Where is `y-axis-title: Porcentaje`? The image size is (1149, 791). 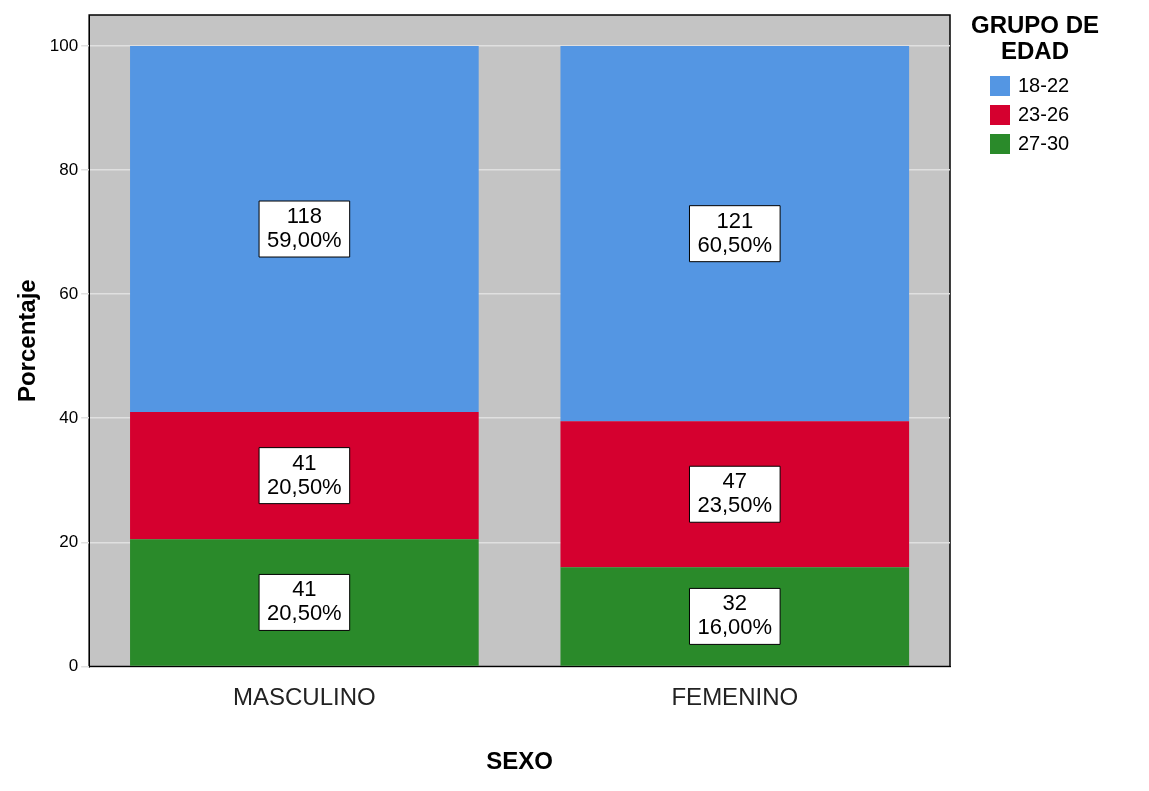 y-axis-title: Porcentaje is located at coordinates (27, 341).